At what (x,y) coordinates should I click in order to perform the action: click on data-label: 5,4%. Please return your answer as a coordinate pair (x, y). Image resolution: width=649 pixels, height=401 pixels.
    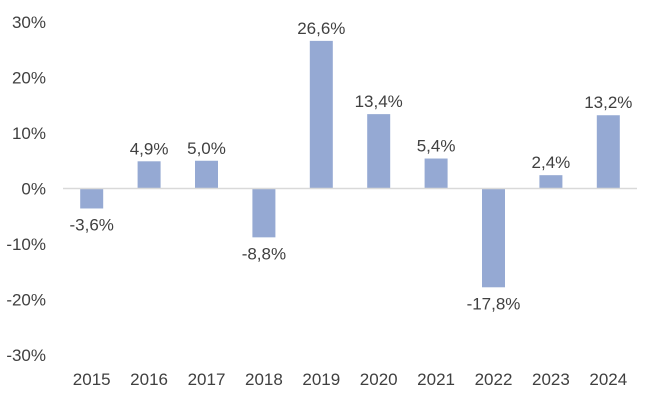
    Looking at the image, I should click on (436, 146).